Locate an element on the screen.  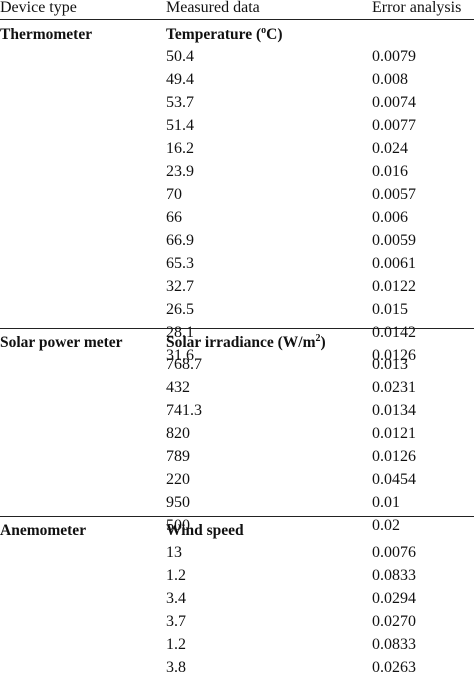
table-row: 432 0.0231 is located at coordinates (237, 389).